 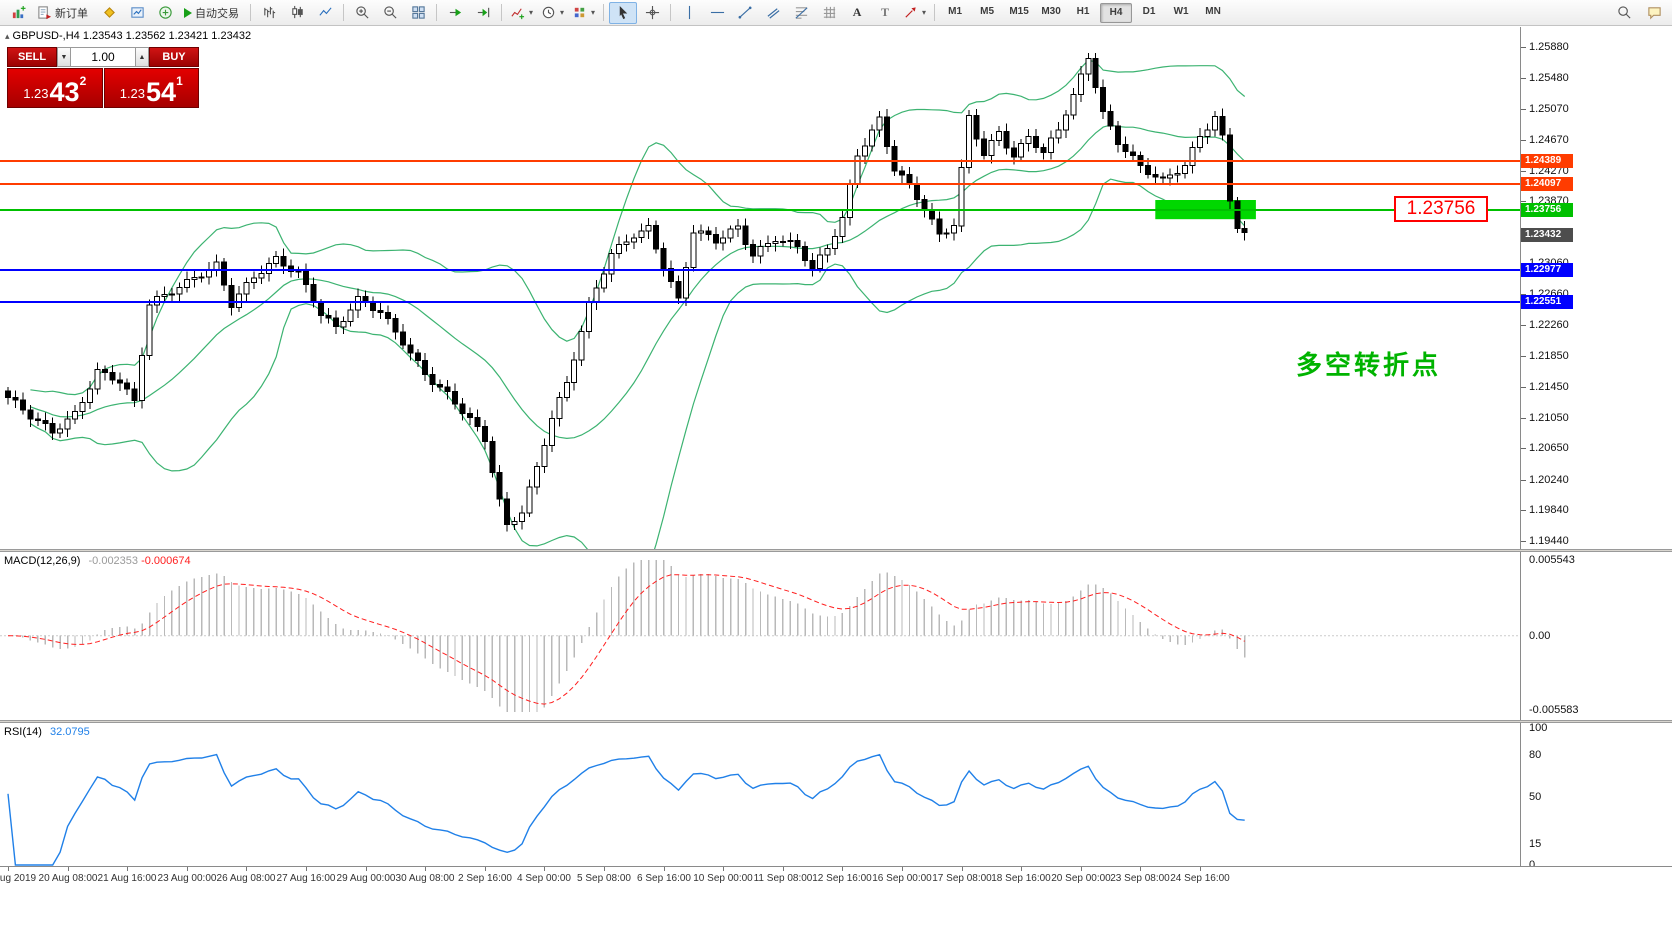 What do you see at coordinates (760, 270) in the screenshot?
I see `horizontal-line-1.22977` at bounding box center [760, 270].